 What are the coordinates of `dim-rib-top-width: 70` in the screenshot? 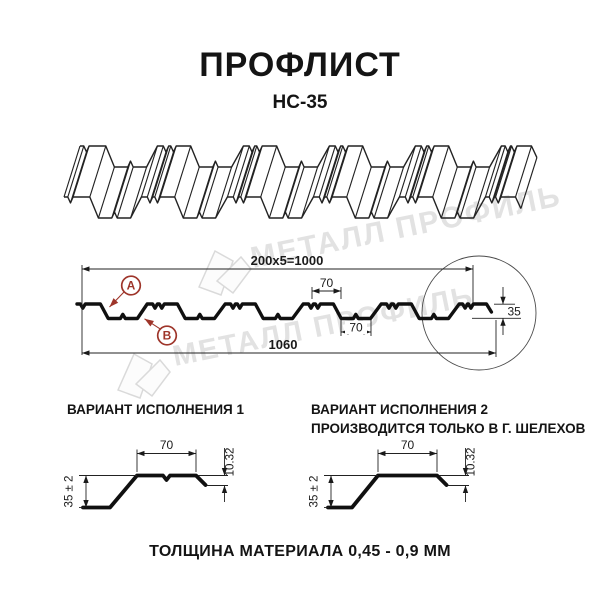 It's located at (327, 283).